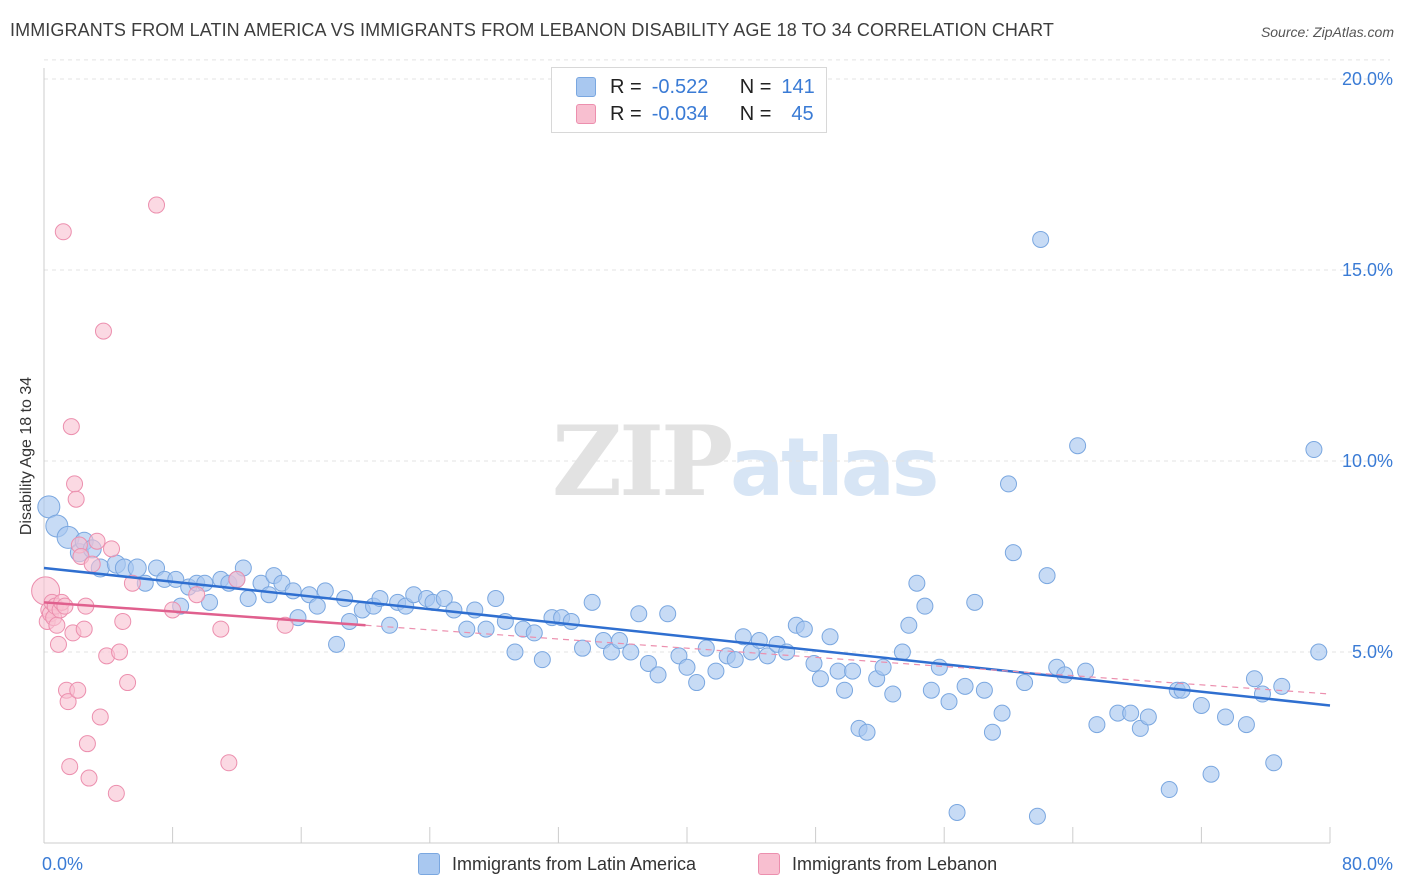  What do you see at coordinates (848, 659) in the screenshot?
I see `trend-line-lebanon-extended` at bounding box center [848, 659].